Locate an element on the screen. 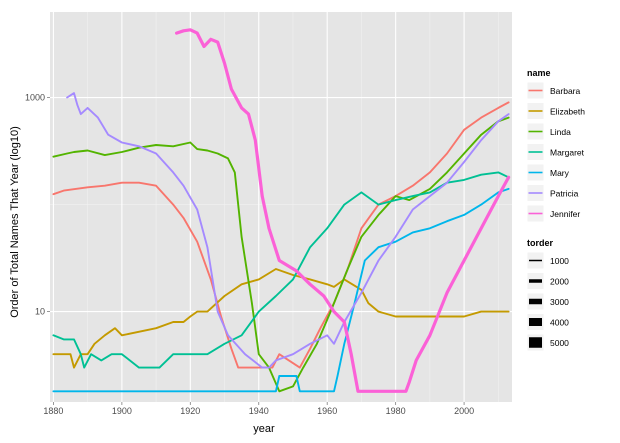  size-legend-label: 2000 is located at coordinates (559, 282).